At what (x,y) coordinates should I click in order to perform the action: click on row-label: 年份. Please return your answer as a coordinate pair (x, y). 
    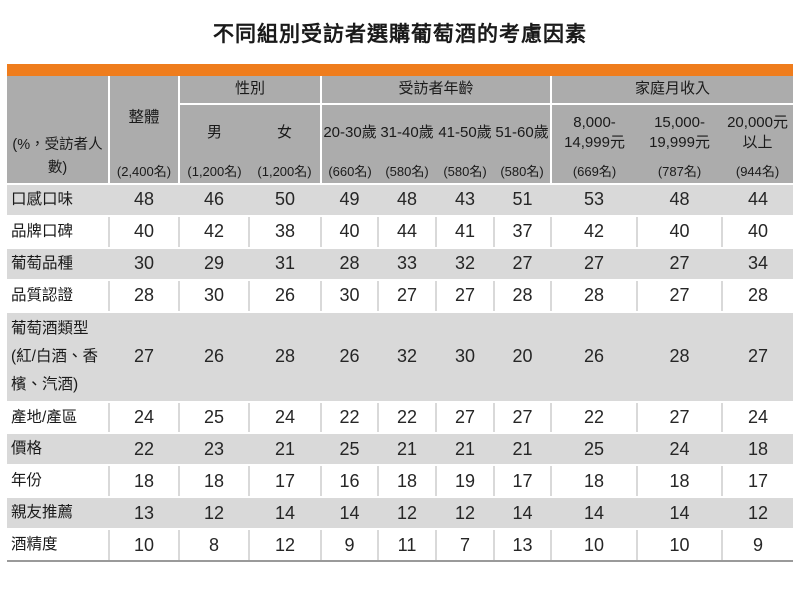
    Looking at the image, I should click on (58, 482).